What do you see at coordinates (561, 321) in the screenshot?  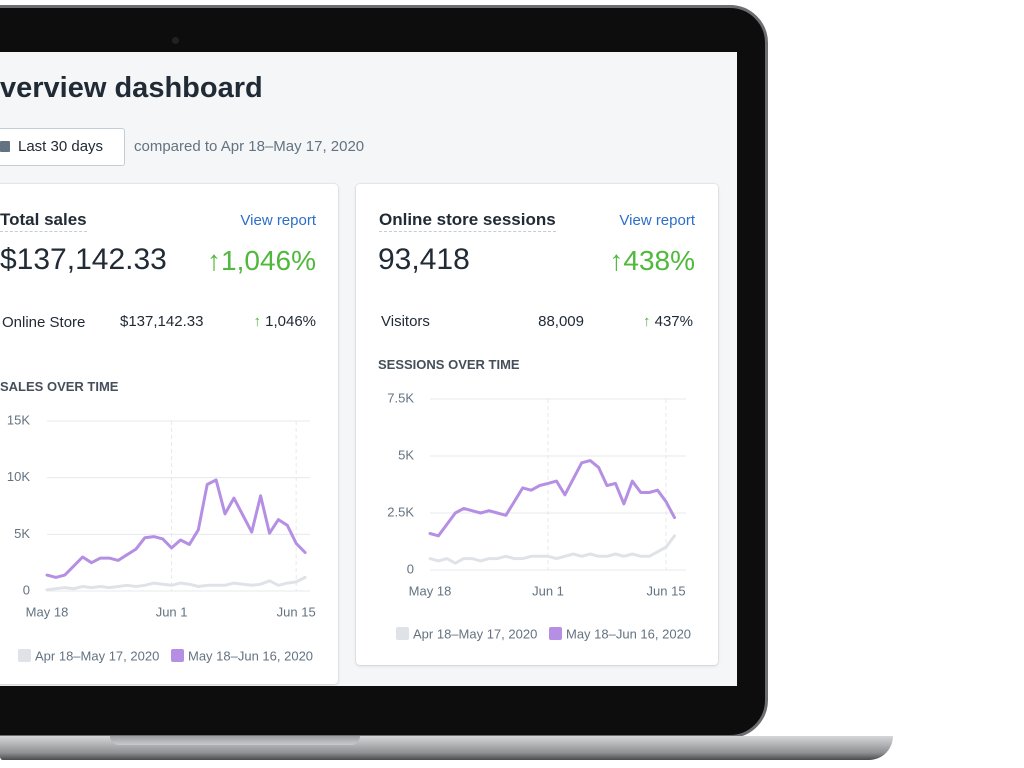 I see `breakdown-value: 88,009` at bounding box center [561, 321].